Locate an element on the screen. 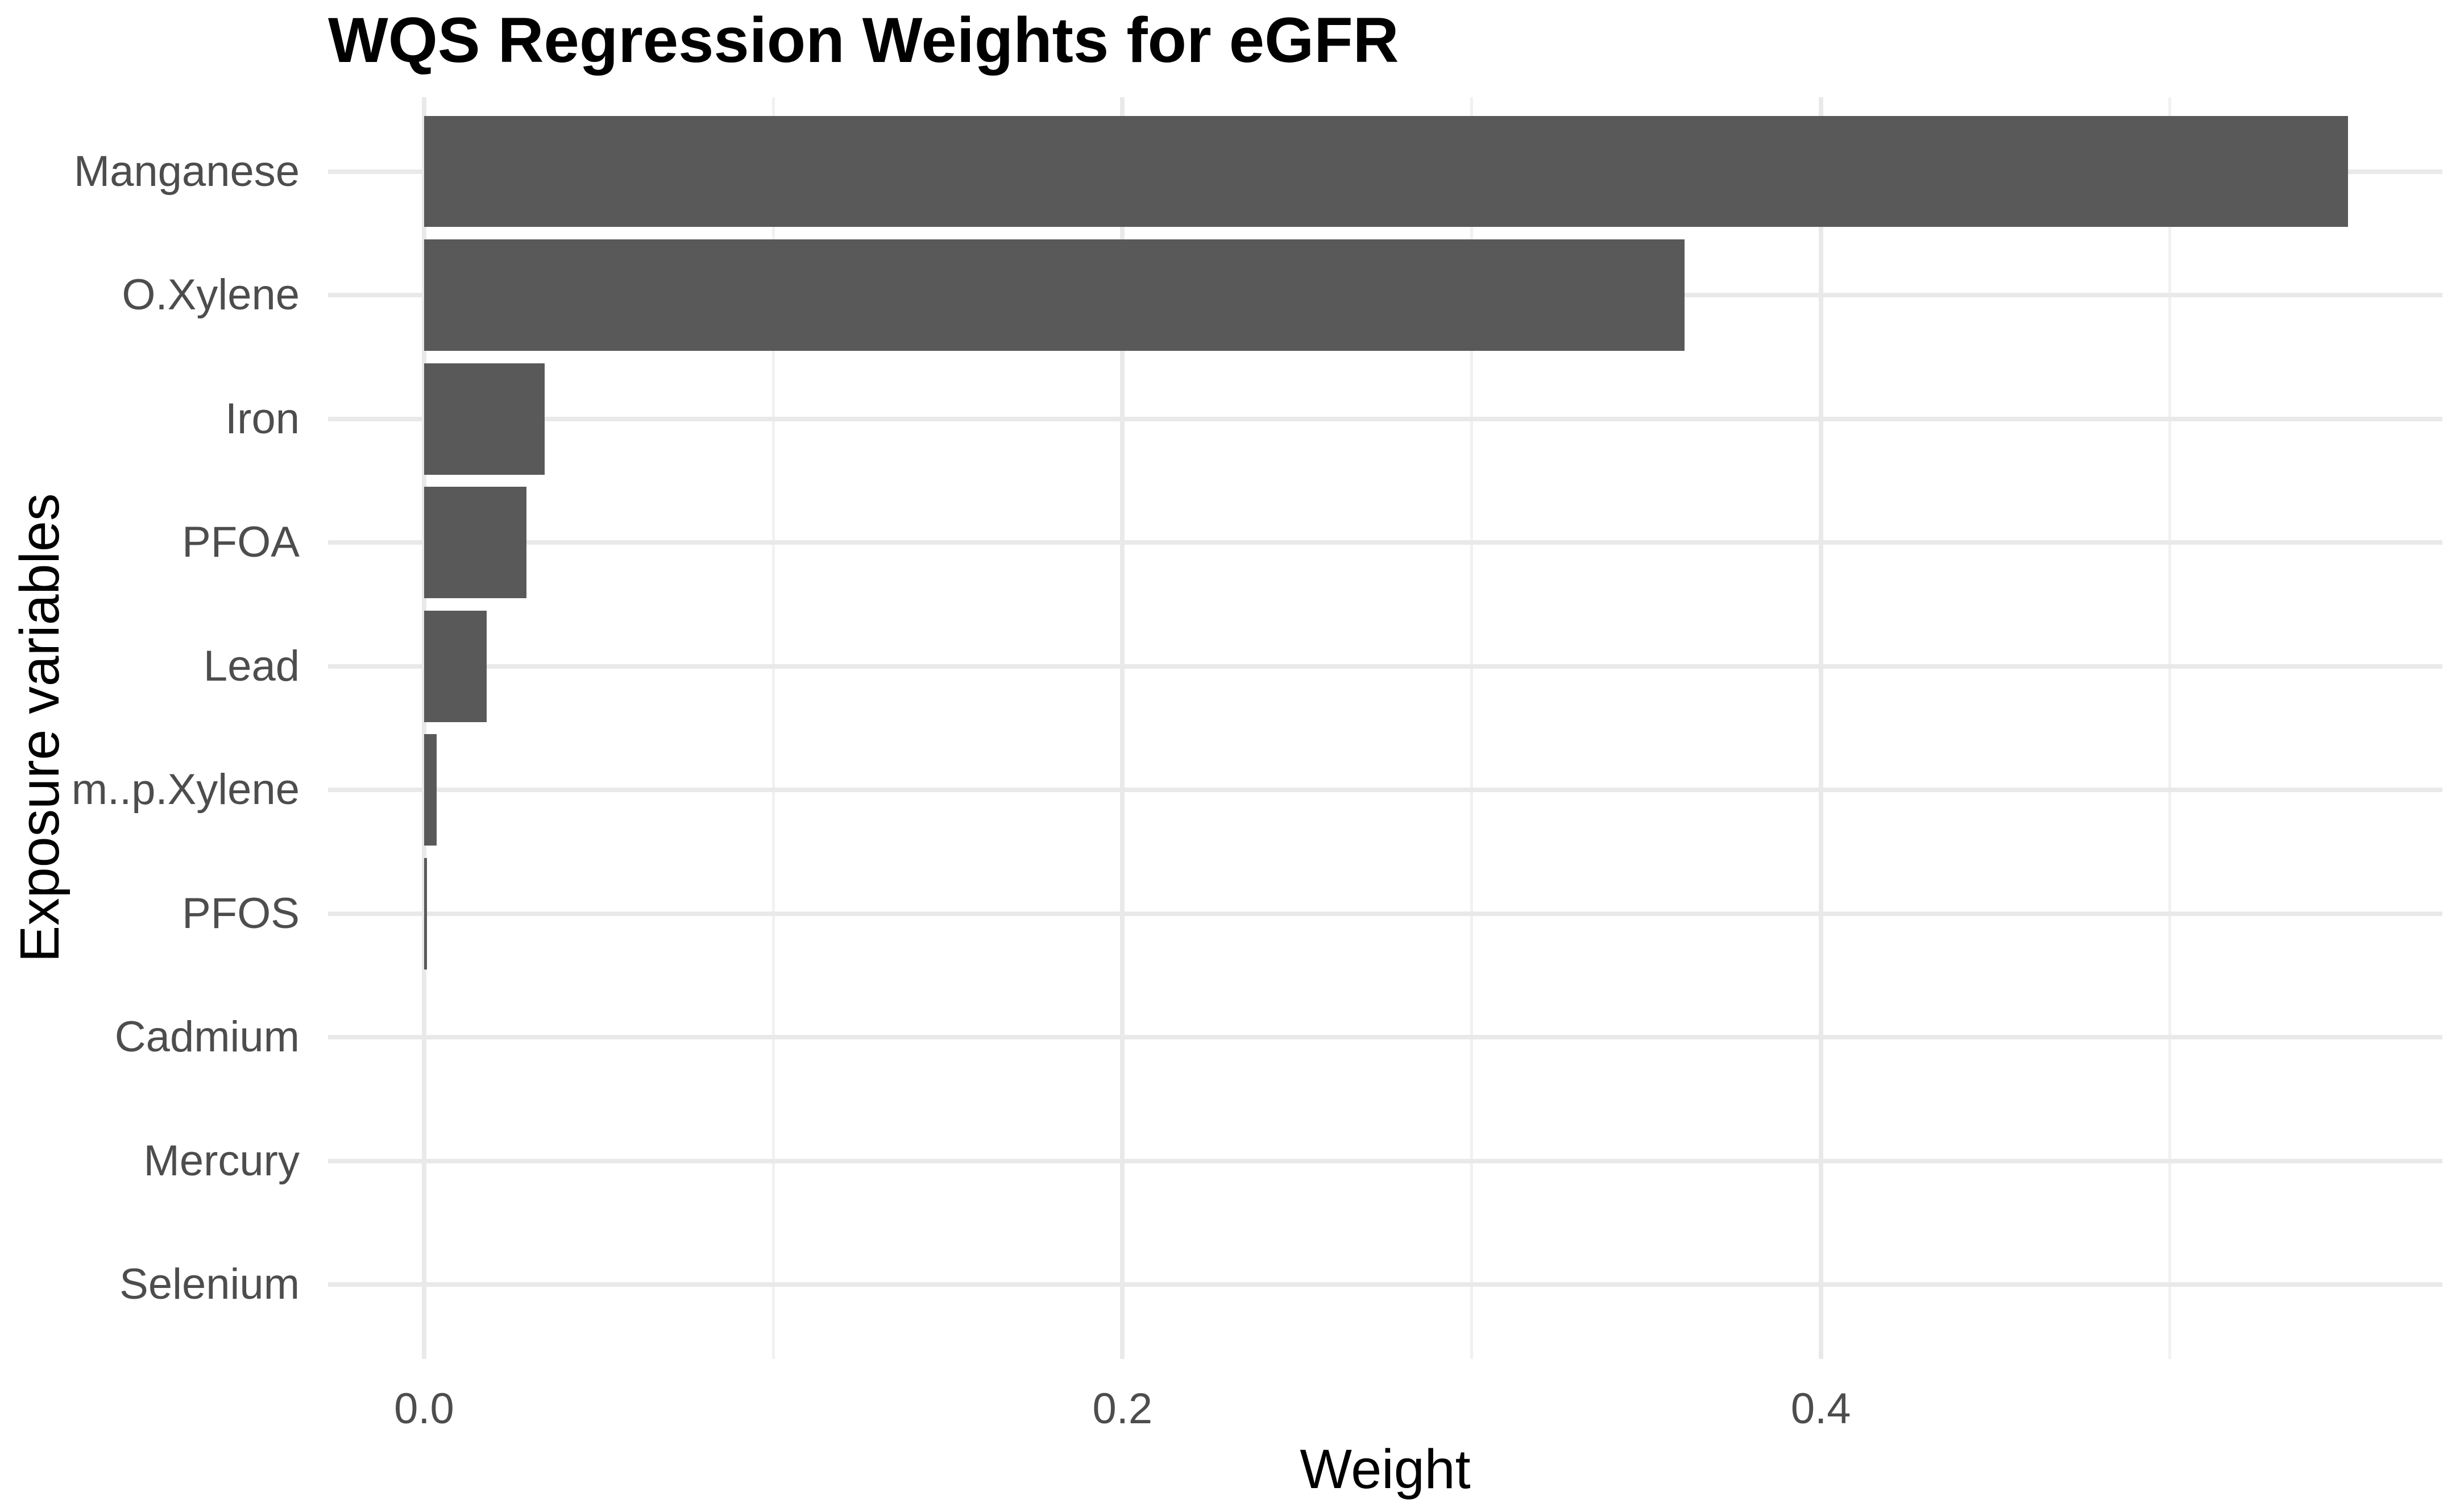 This screenshot has width=2464, height=1504. x-tick-label-0.0: 0.0 is located at coordinates (424, 1409).